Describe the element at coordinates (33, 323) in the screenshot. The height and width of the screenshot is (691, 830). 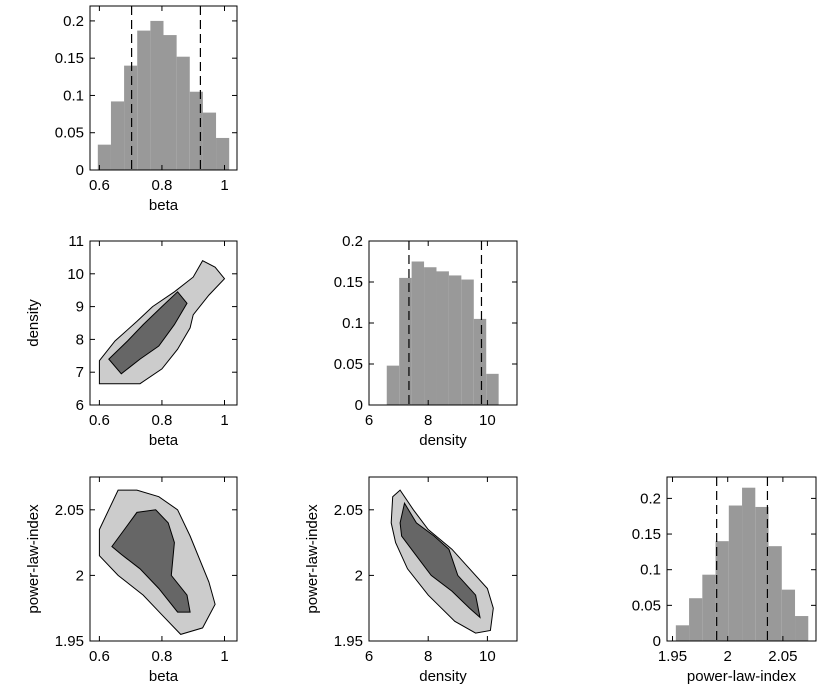
I see `y-axis-label: density` at that location.